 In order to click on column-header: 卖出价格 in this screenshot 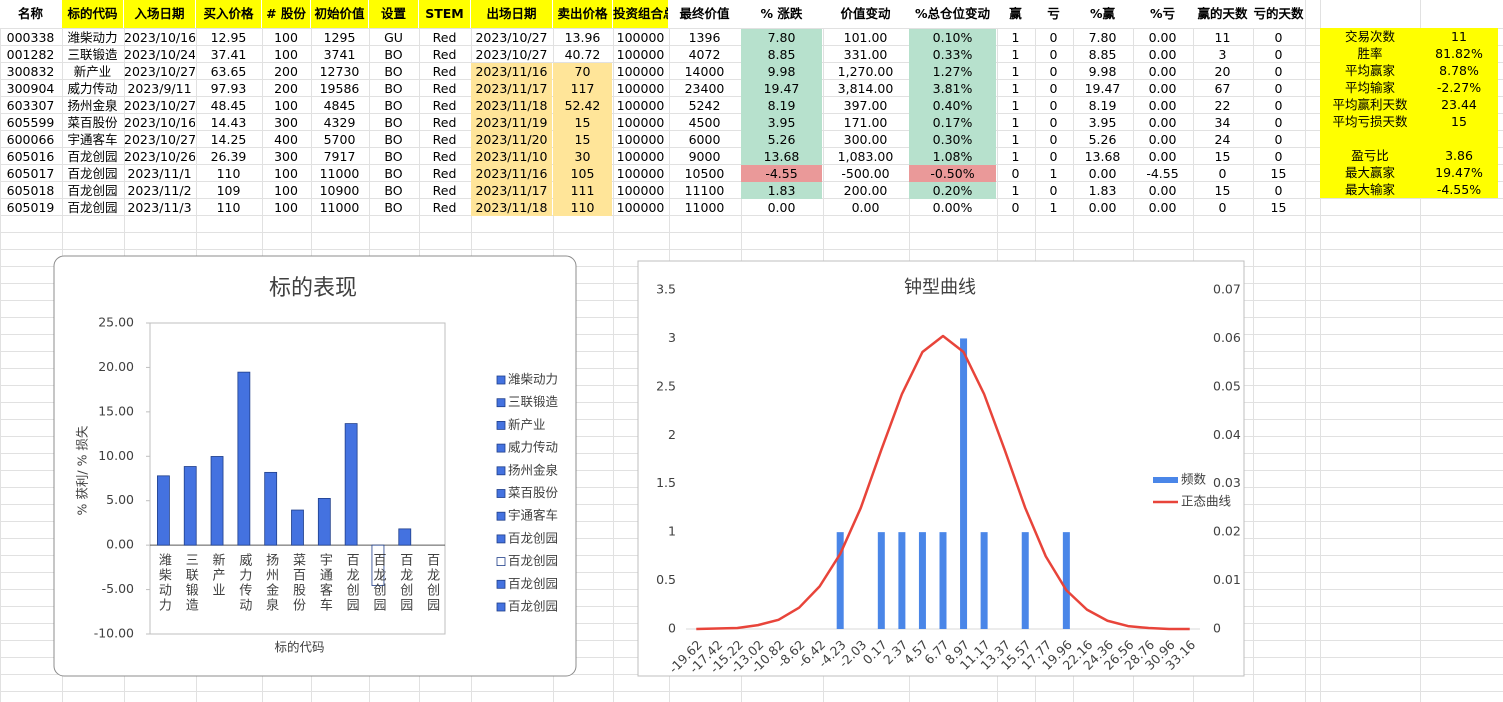, I will do `click(582, 14)`.